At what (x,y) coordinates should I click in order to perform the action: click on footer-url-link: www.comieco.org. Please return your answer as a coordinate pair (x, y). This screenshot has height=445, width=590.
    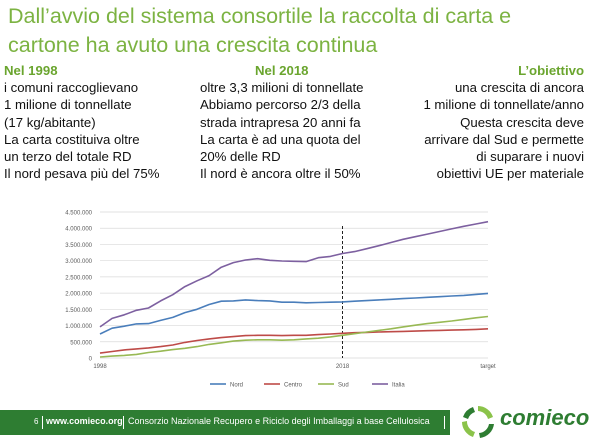
    Looking at the image, I should click on (84, 421).